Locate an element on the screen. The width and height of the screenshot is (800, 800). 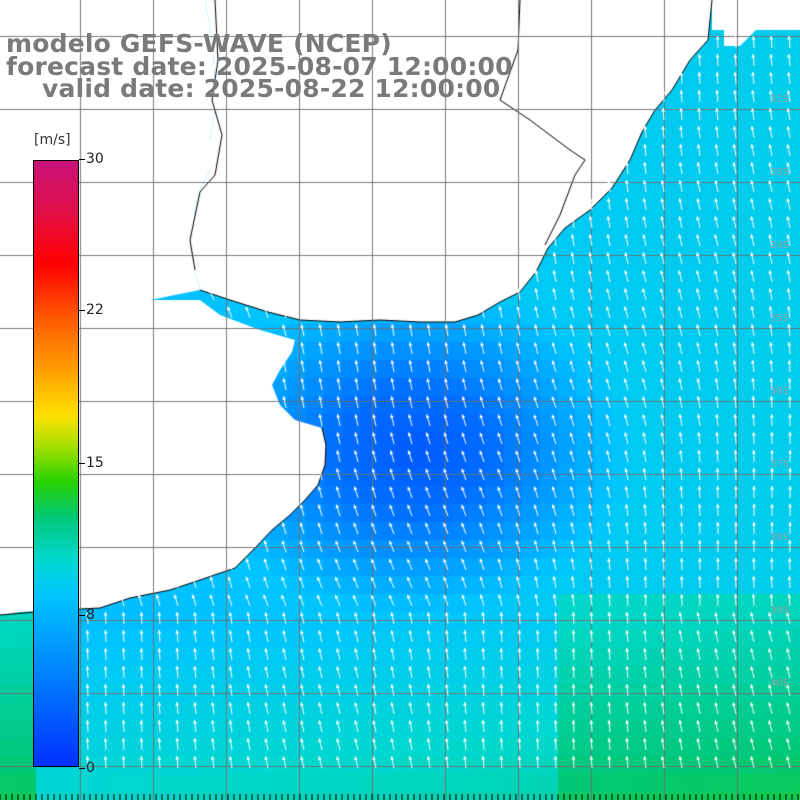
title-model: modelo GEFS-WAVE (NCEP) is located at coordinates (199, 43).